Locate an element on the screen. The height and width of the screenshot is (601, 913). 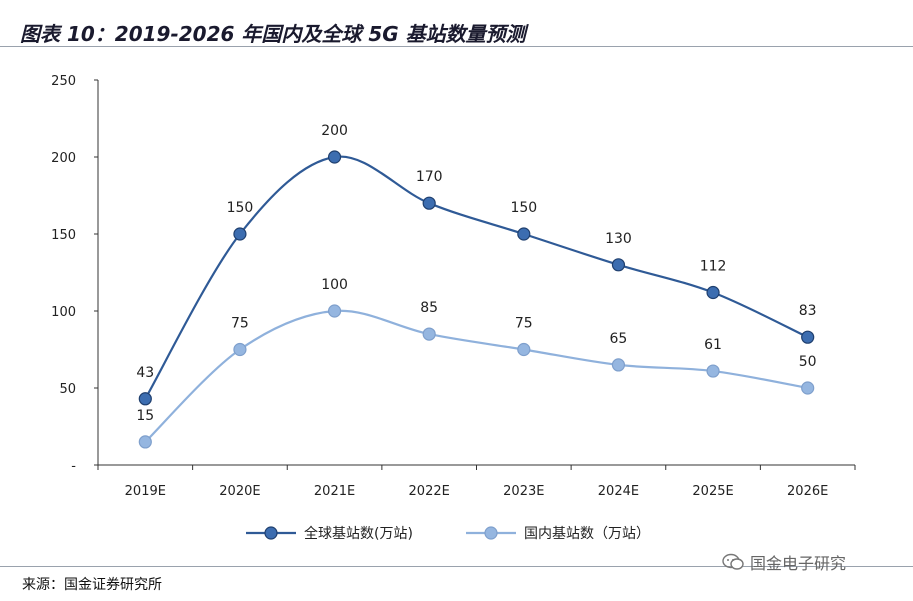
y-tick-label: 50 is located at coordinates (67, 389).